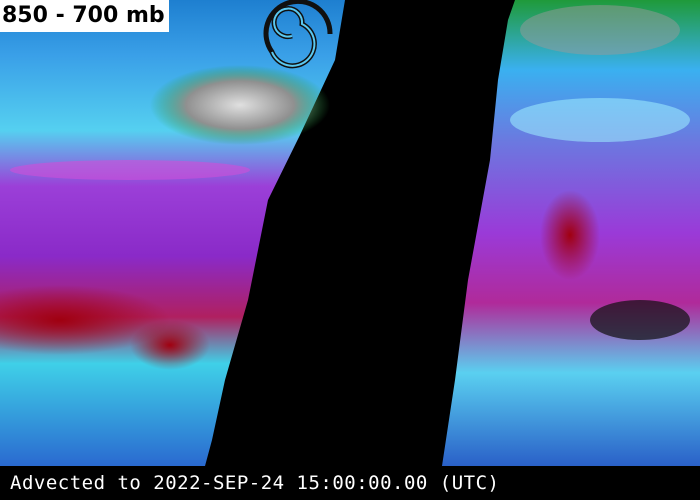  I want to click on map-title: 850 - 700 mb, so click(84, 16).